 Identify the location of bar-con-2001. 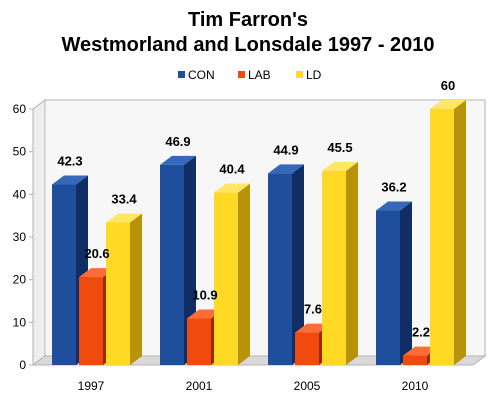
(178, 260).